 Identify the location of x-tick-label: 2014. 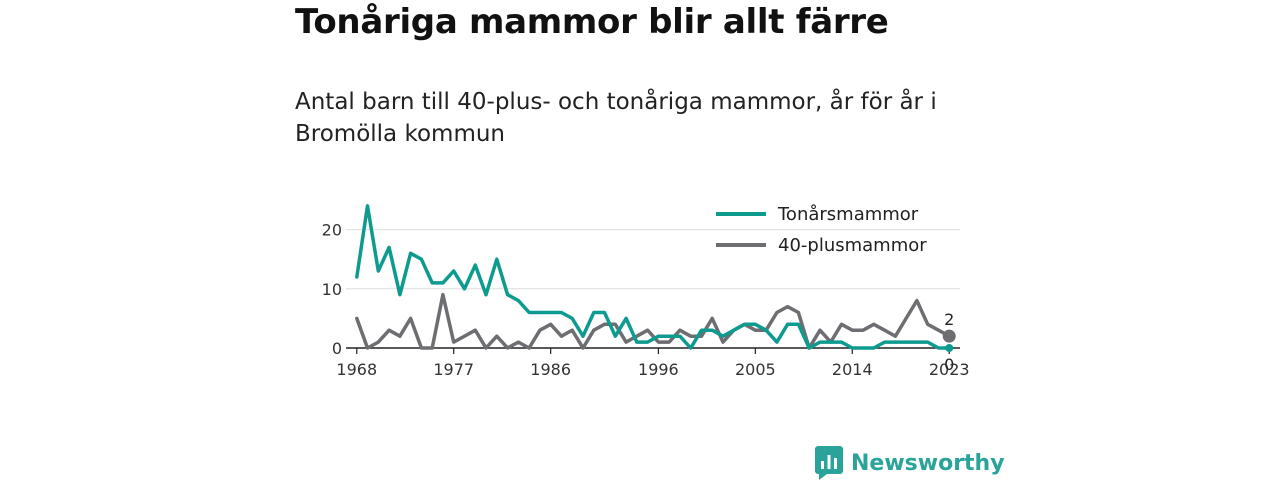
(852, 369).